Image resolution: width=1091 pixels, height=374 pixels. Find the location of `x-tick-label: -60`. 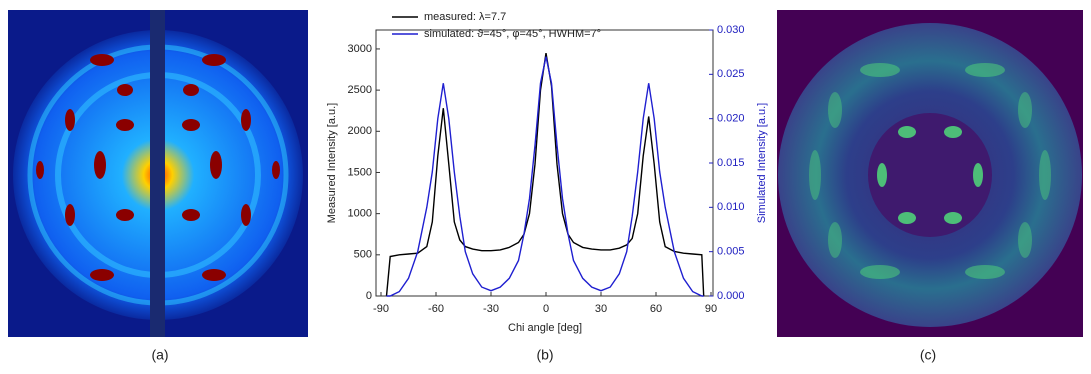

x-tick-label: -60 is located at coordinates (436, 309).